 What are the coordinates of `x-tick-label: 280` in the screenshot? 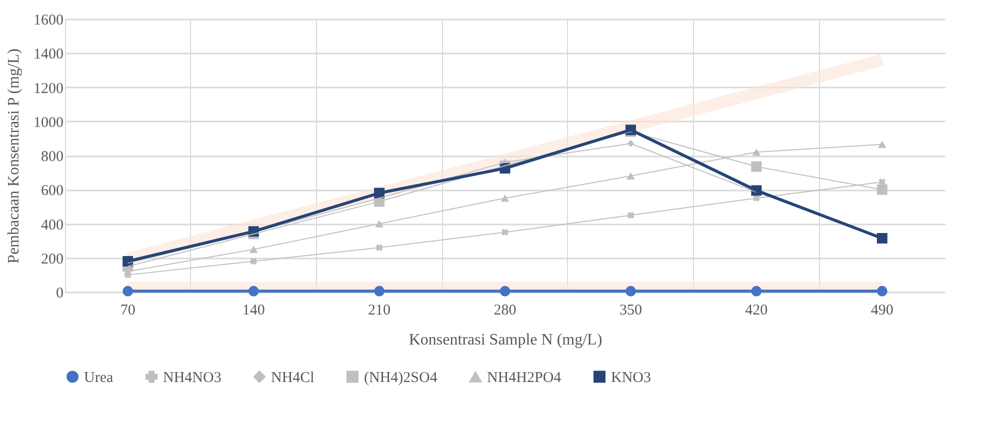 It's located at (505, 310).